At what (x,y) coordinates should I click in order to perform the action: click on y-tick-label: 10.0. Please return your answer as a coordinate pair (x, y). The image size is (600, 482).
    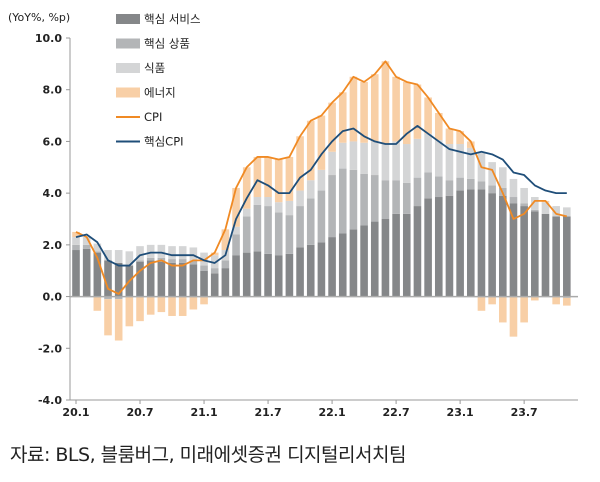
    Looking at the image, I should click on (48, 38).